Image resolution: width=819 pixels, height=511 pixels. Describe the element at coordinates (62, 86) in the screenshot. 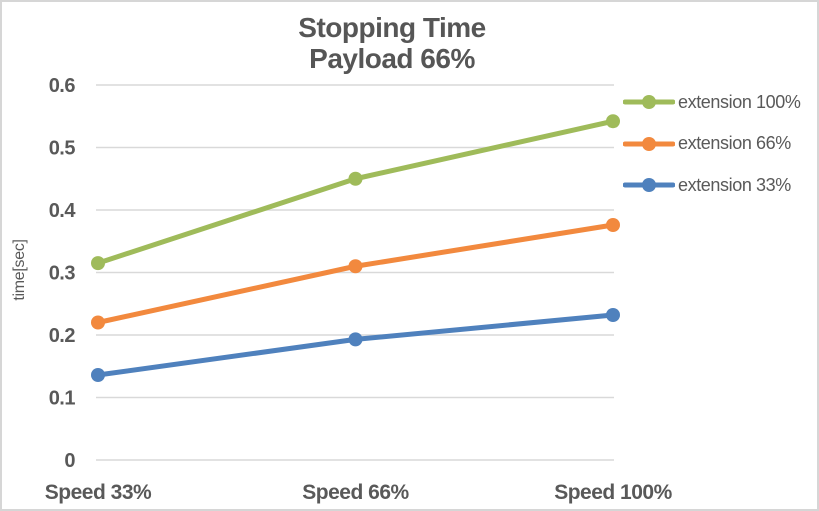

I see `y-tick-label: 0.6` at that location.